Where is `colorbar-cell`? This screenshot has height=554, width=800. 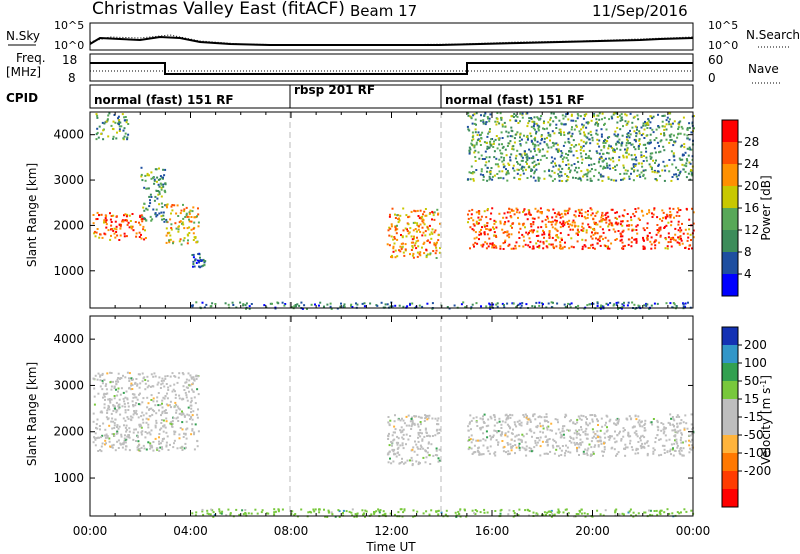 colorbar-cell is located at coordinates (730, 219).